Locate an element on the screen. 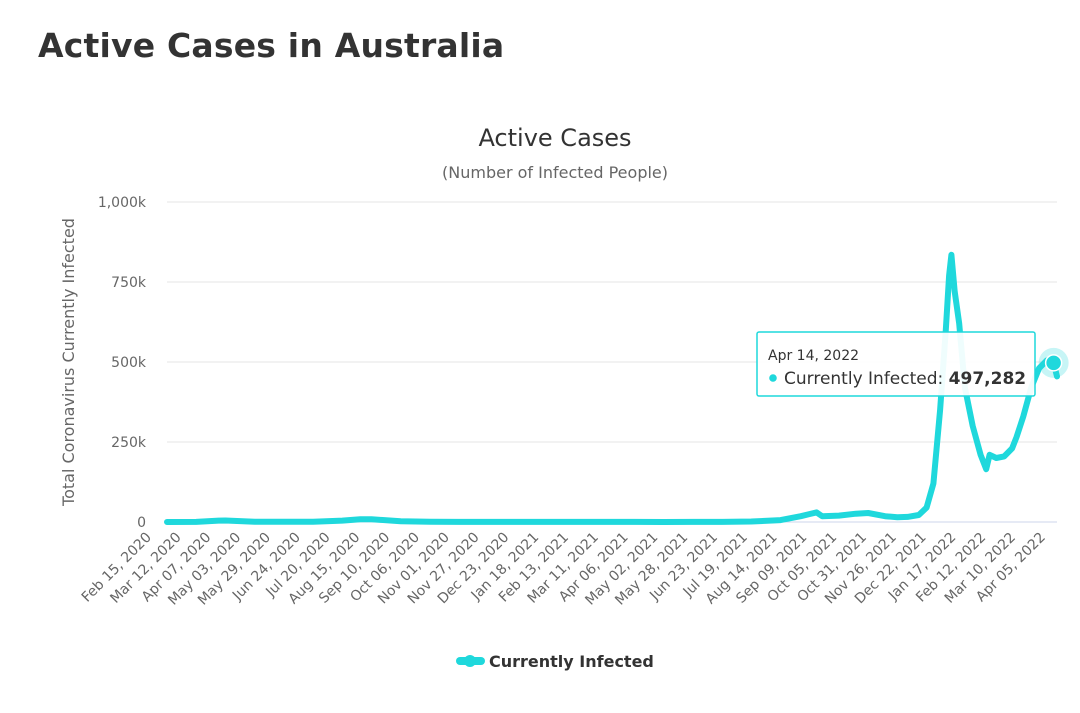 The height and width of the screenshot is (713, 1080). tooltip-value: 497,282 is located at coordinates (987, 379).